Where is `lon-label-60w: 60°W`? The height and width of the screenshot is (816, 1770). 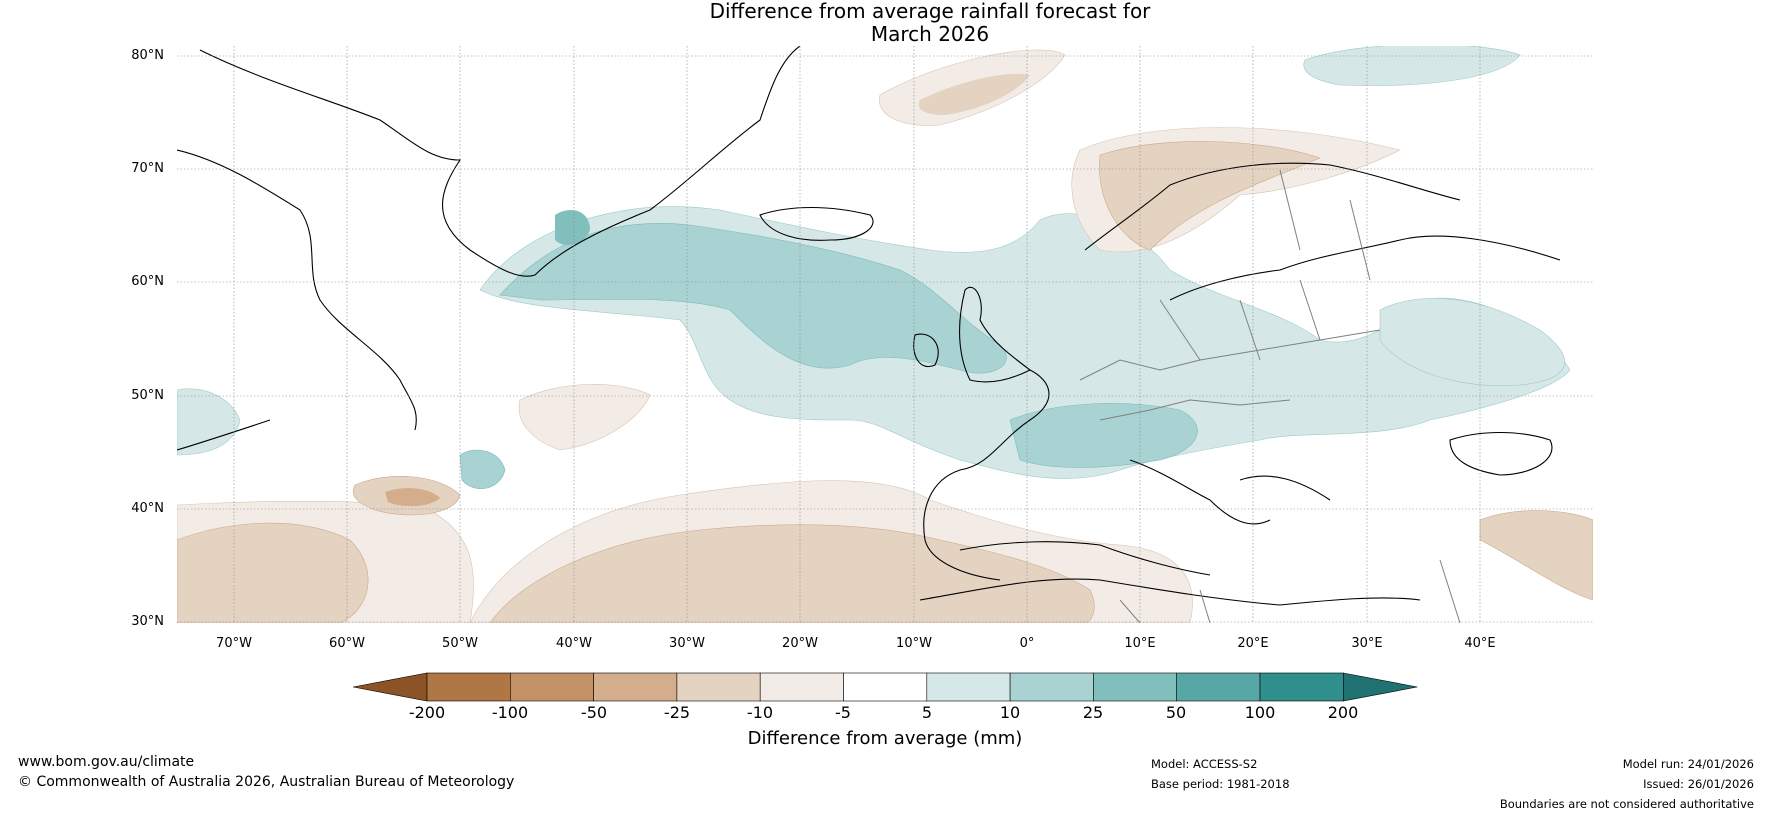 lon-label-60w: 60°W is located at coordinates (347, 643).